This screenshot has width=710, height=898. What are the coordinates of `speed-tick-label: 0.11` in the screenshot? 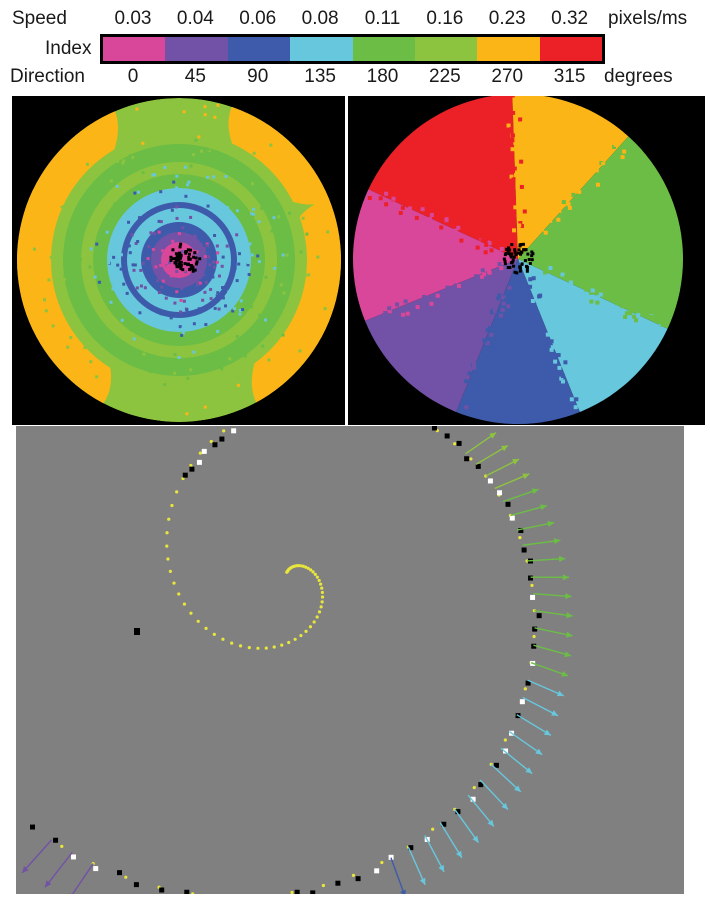 It's located at (382, 18).